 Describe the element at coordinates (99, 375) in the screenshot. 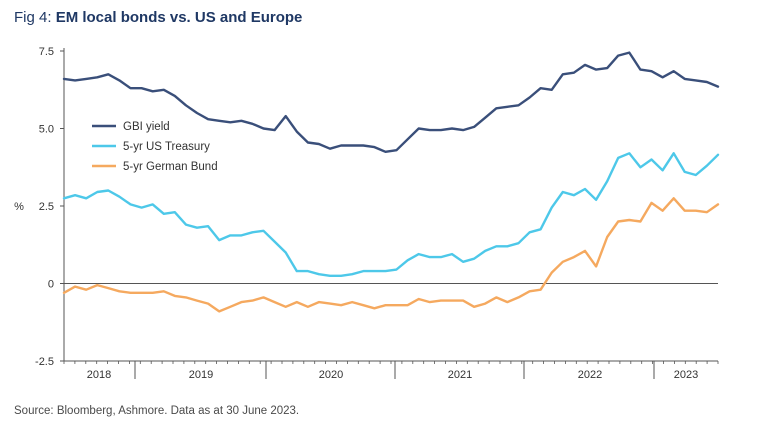

I see `x-tick-label: 2018` at that location.